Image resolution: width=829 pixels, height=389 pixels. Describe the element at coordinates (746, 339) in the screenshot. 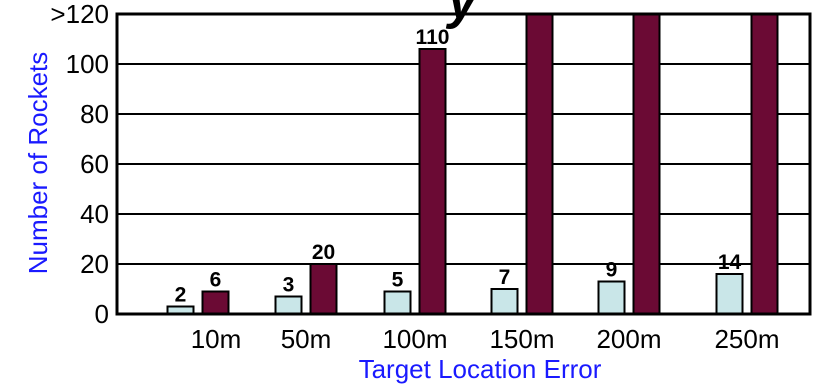

I see `x-tick-label: 250m` at that location.